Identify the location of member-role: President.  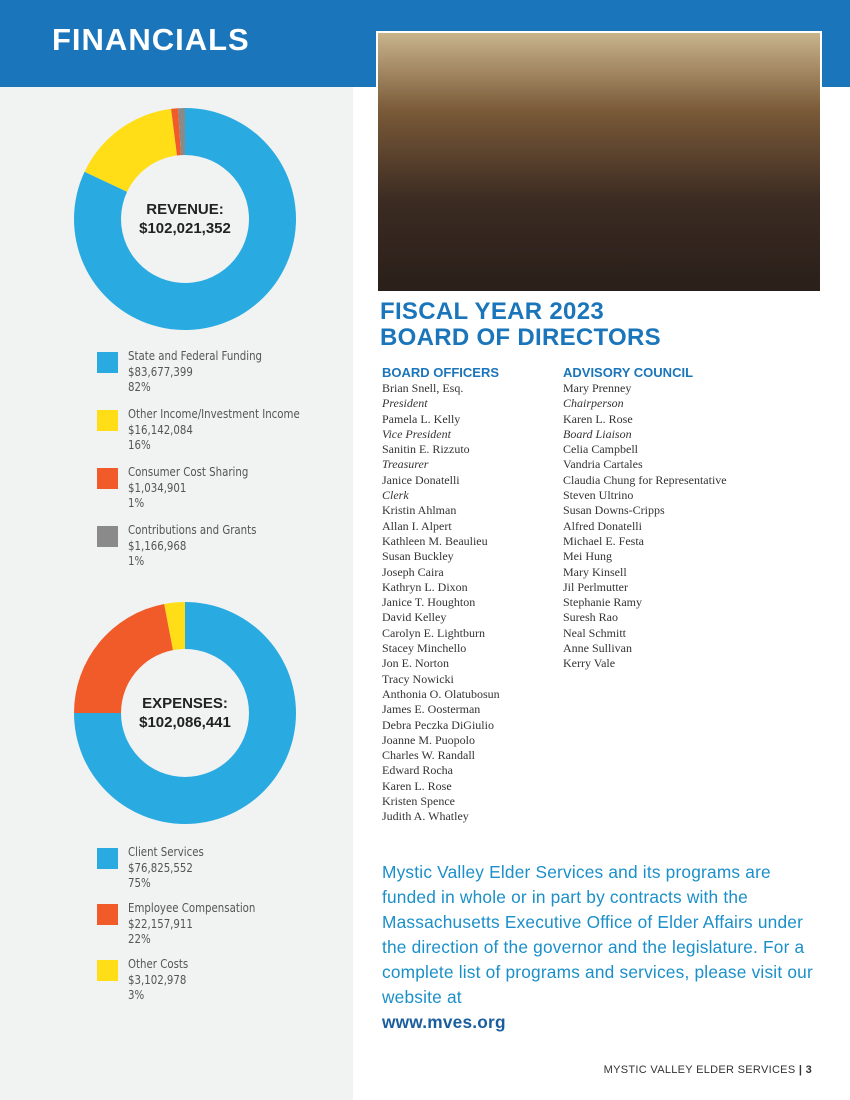
(405, 403).